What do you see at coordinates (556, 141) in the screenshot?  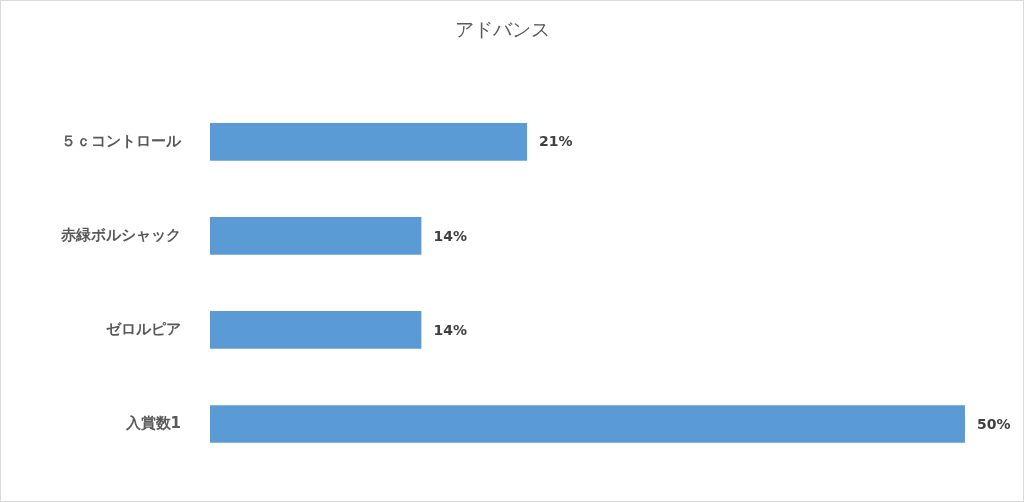 I see `data-label: 21%` at bounding box center [556, 141].